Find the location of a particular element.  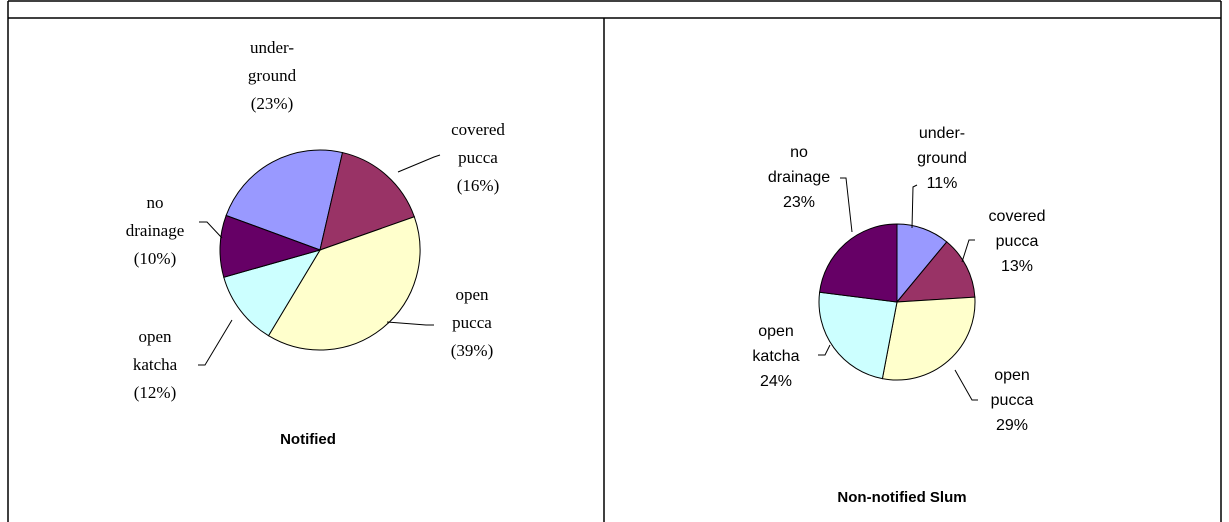

slice-label: no drainage (10%) is located at coordinates (155, 231).